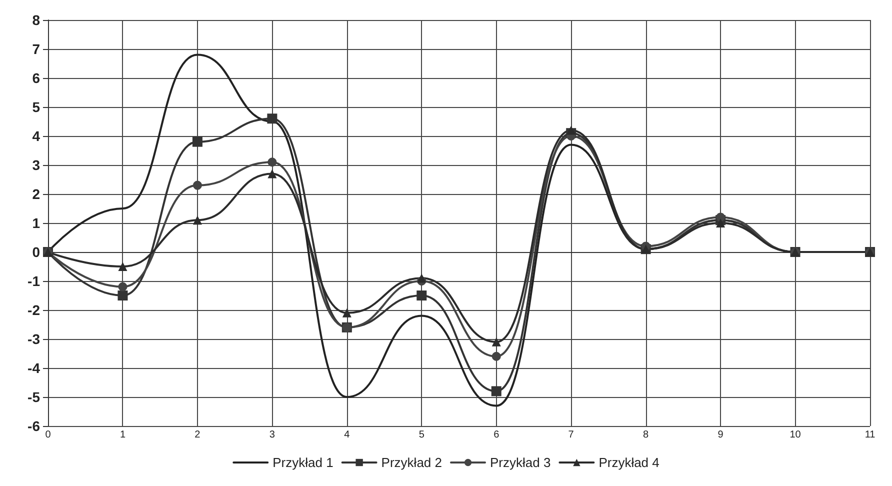  I want to click on legend-label: Przykład 3, so click(520, 462).